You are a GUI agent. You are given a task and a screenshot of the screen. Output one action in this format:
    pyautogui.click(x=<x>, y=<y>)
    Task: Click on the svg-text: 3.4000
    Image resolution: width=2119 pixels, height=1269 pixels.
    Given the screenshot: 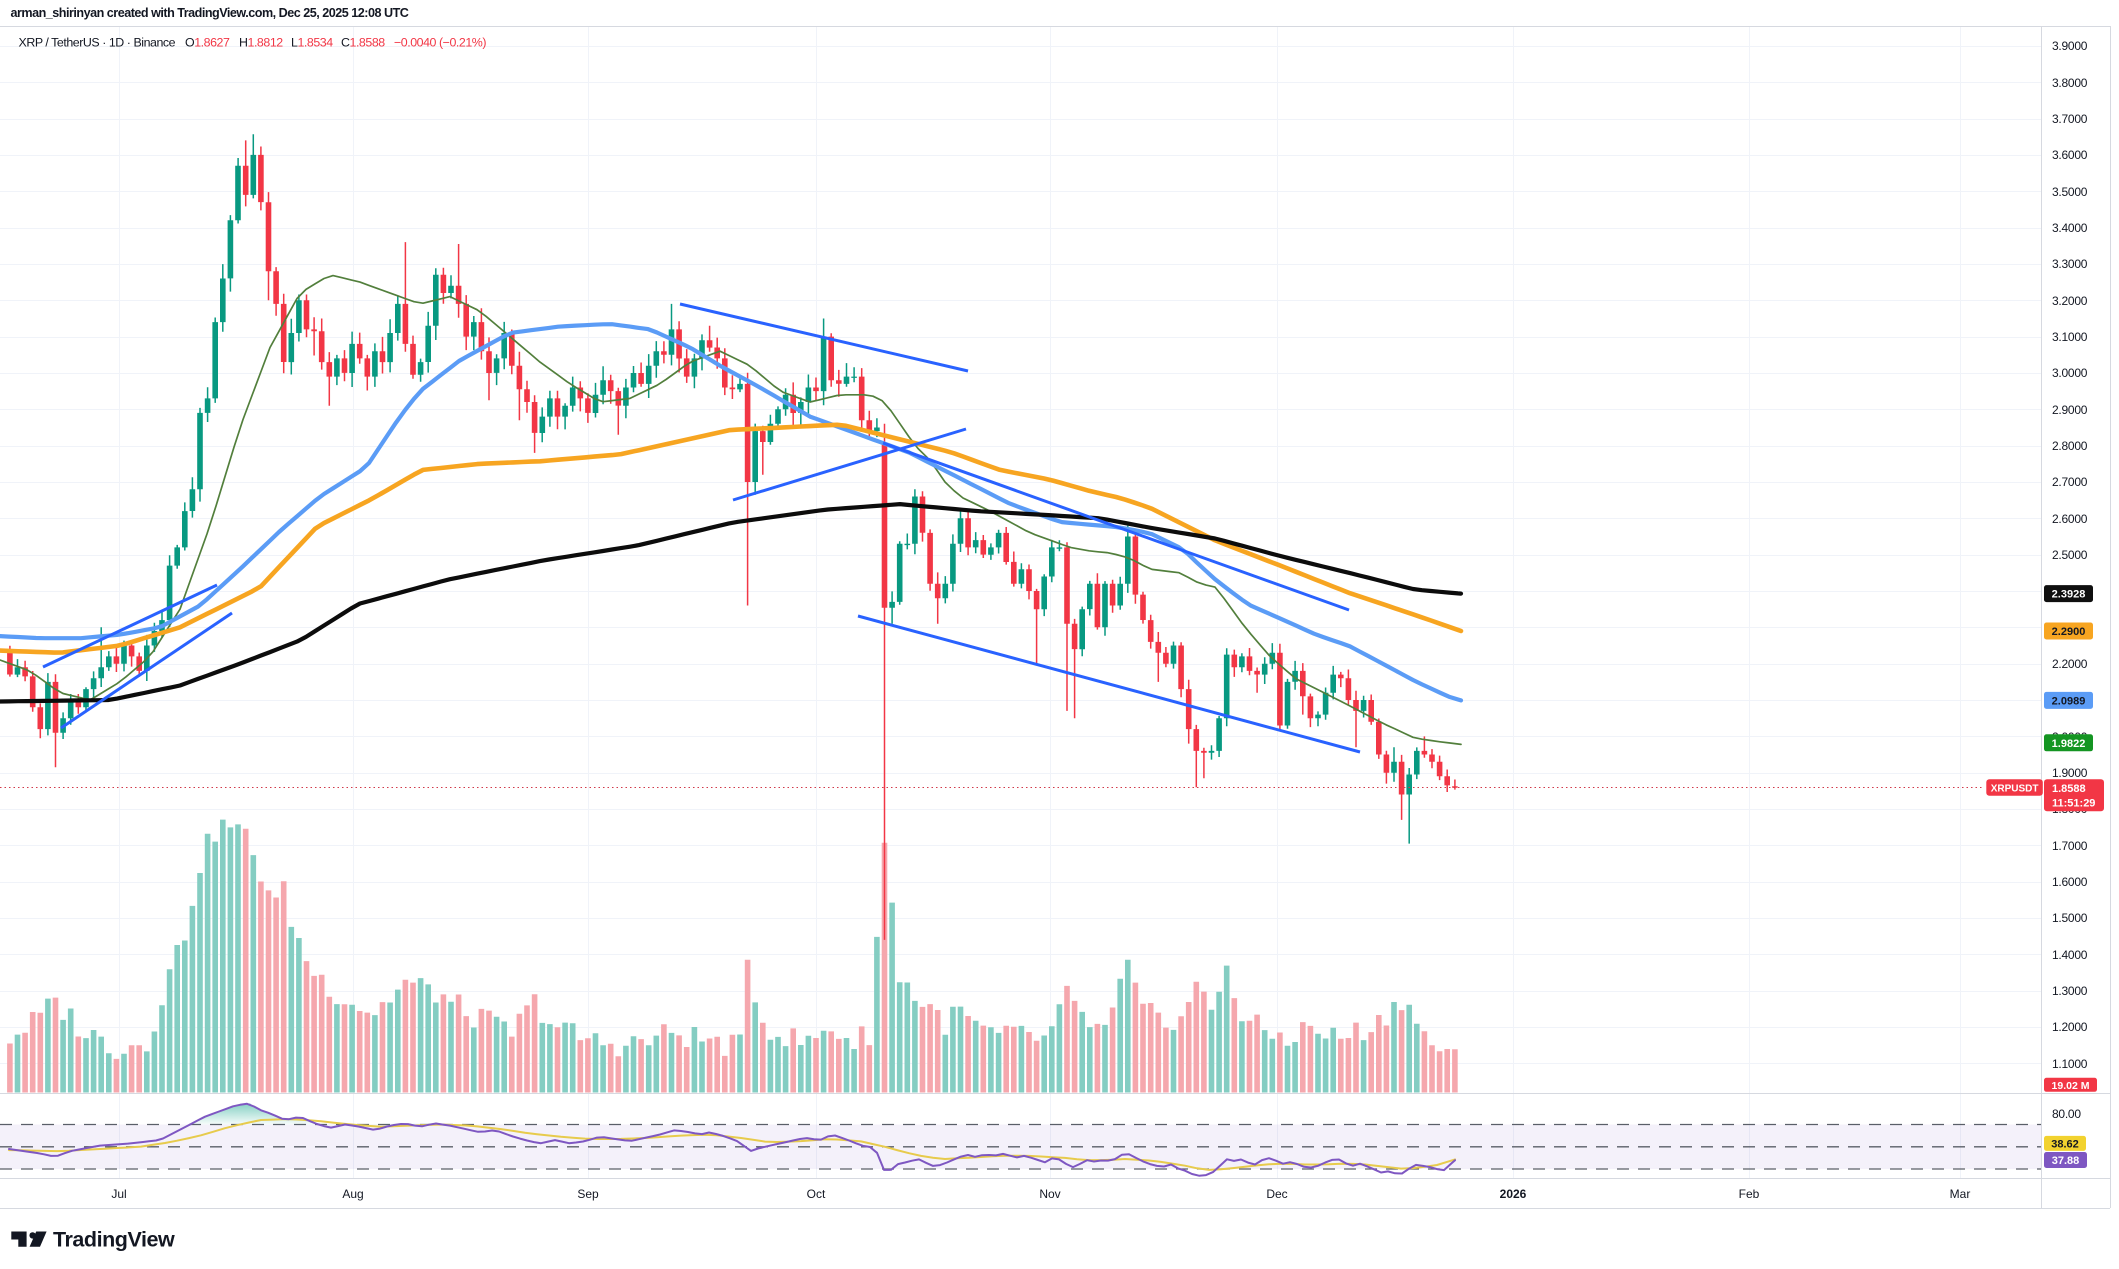 What is the action you would take?
    pyautogui.click(x=2070, y=228)
    